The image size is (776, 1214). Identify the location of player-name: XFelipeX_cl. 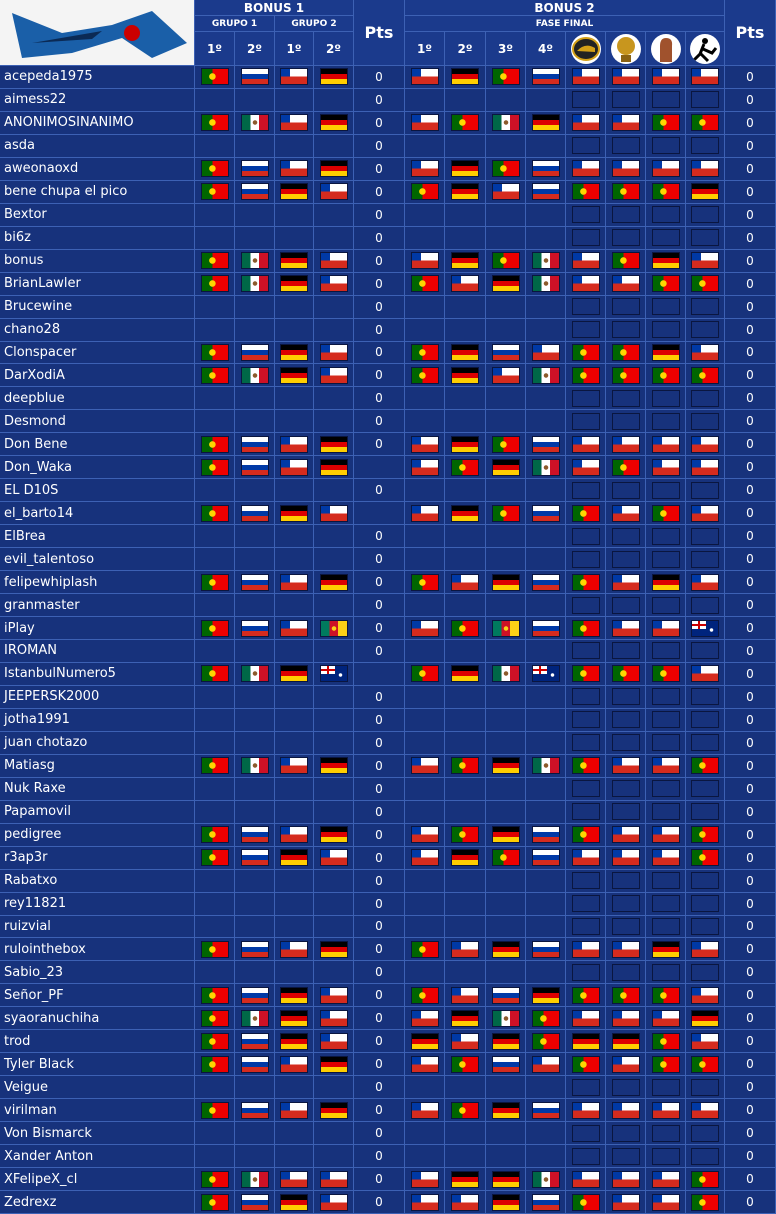
(97, 1180).